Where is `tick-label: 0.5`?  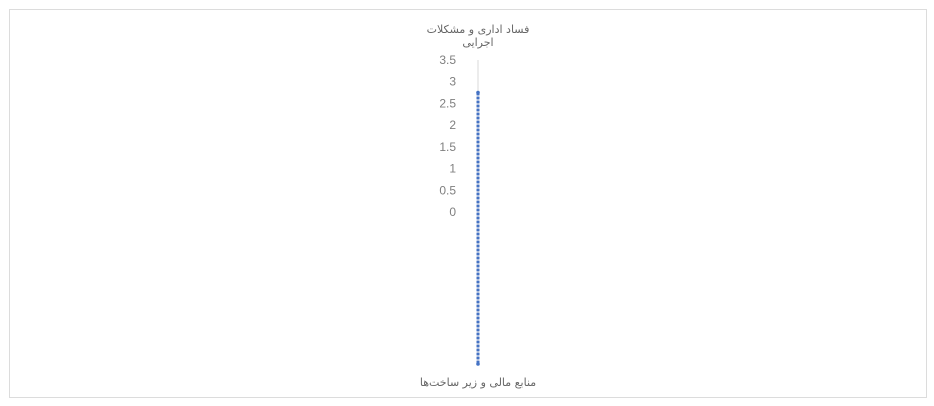 tick-label: 0.5 is located at coordinates (447, 190).